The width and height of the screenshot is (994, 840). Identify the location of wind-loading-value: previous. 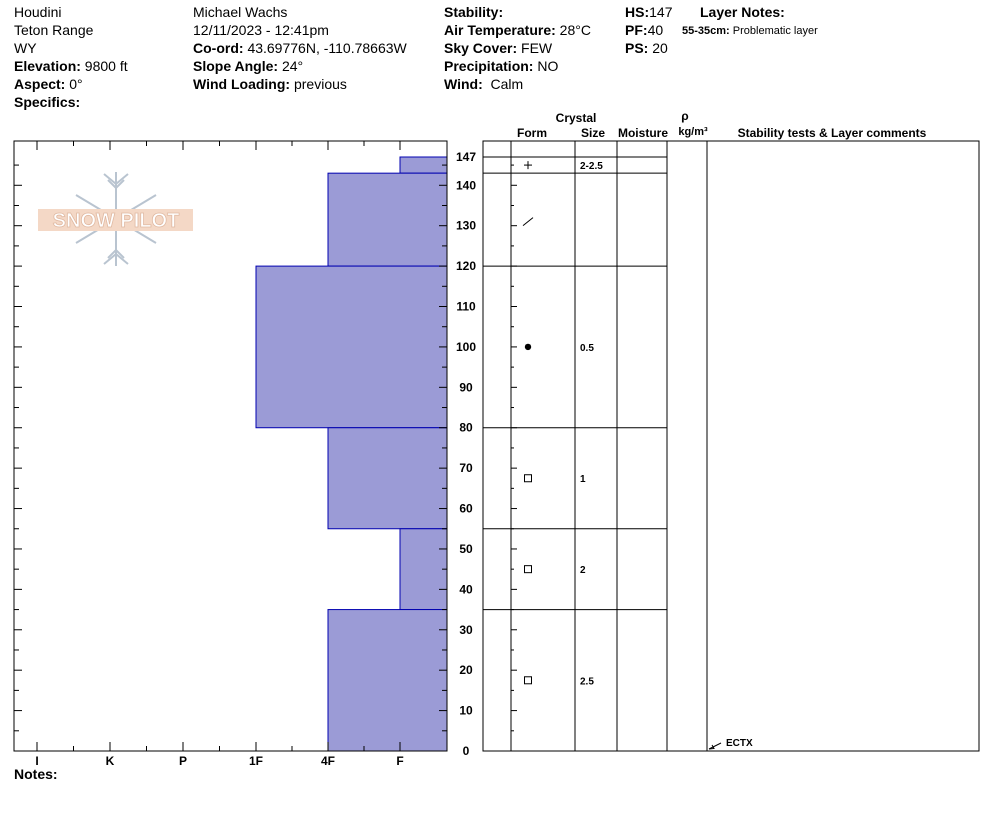
(320, 84).